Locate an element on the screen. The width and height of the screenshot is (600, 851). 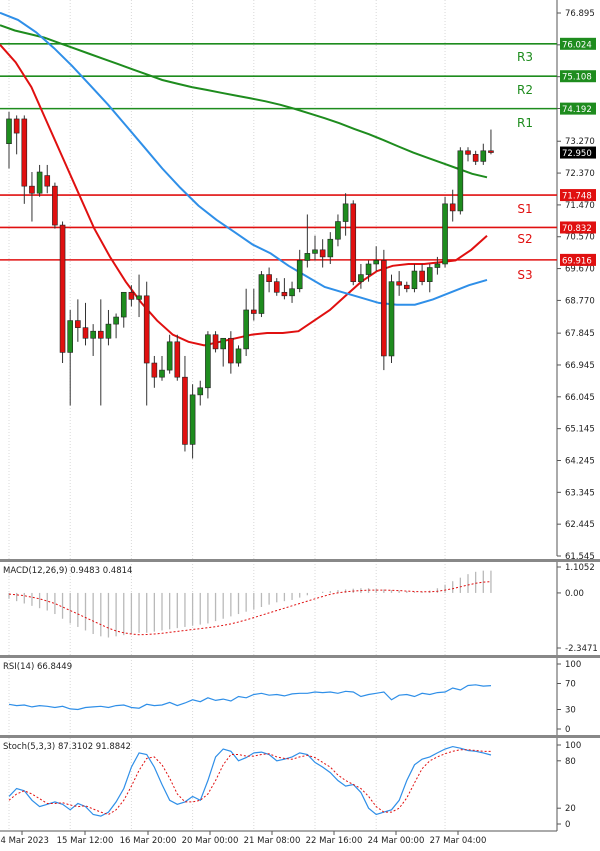
time-tick-label: 20 Mar 00:00 is located at coordinates (210, 841).